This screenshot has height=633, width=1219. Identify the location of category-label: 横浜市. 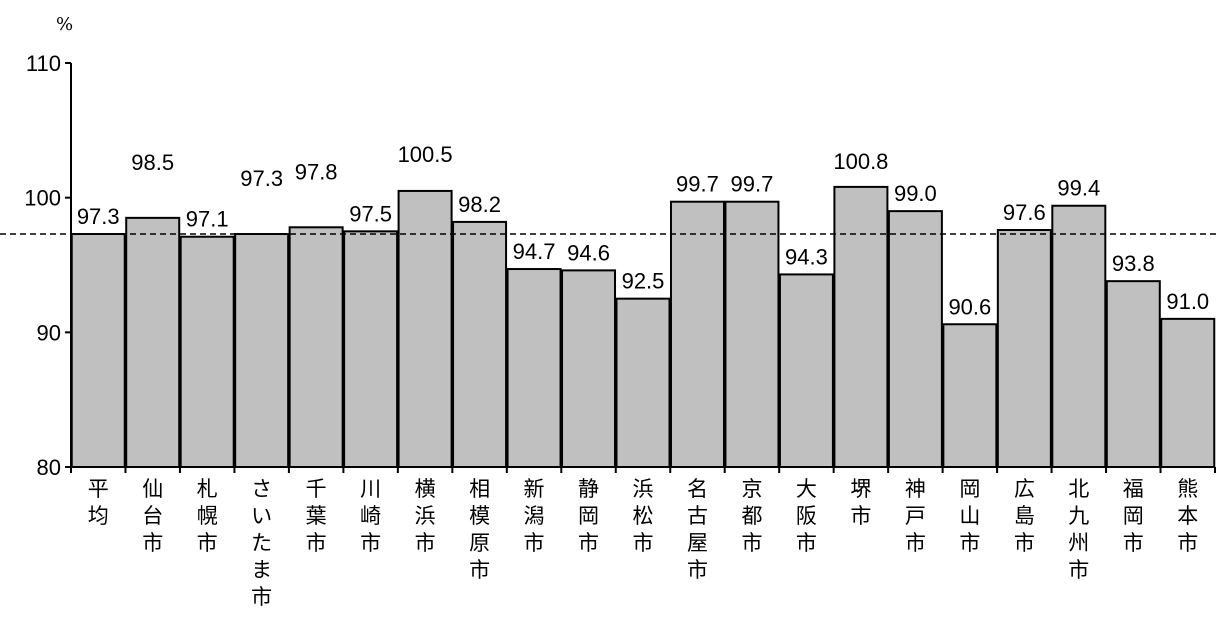
(425, 516).